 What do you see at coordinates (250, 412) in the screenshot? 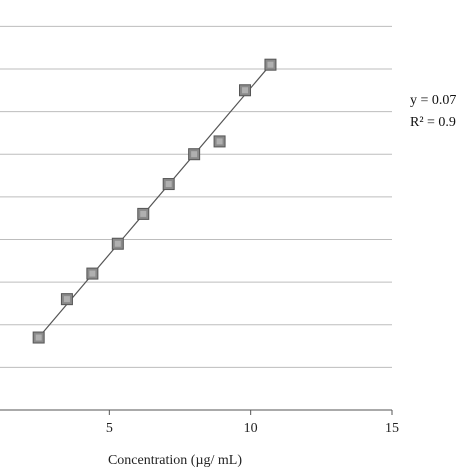
I see `x-axis-ticks` at bounding box center [250, 412].